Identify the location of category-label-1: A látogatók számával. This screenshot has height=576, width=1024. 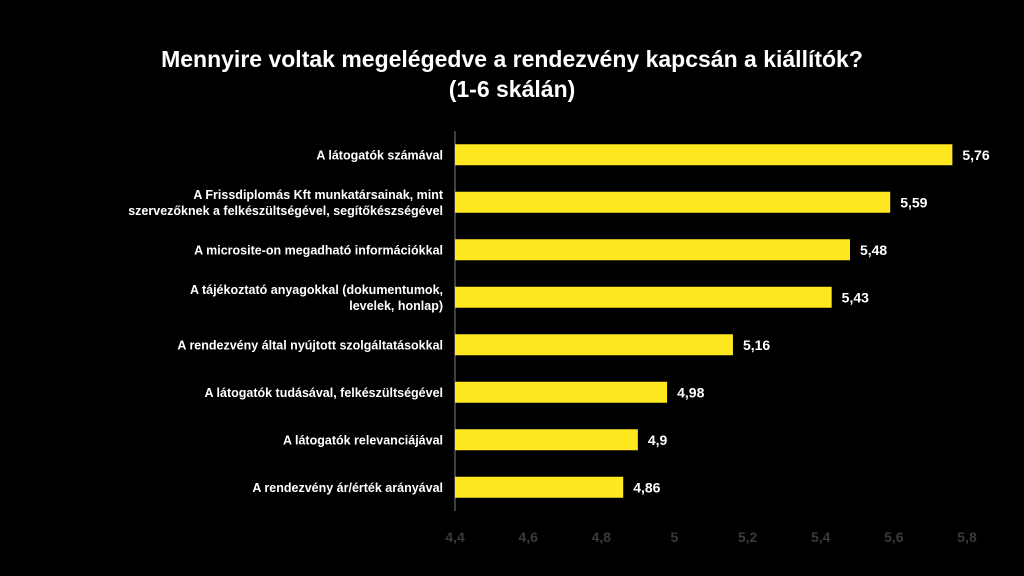
(379, 155).